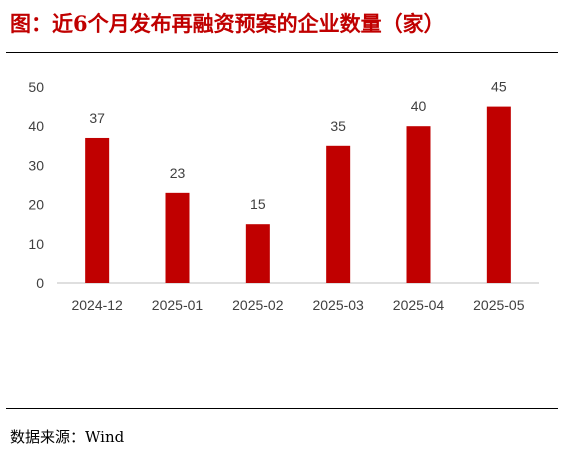 This screenshot has height=458, width=568. I want to click on y-tick-label: 50, so click(36, 87).